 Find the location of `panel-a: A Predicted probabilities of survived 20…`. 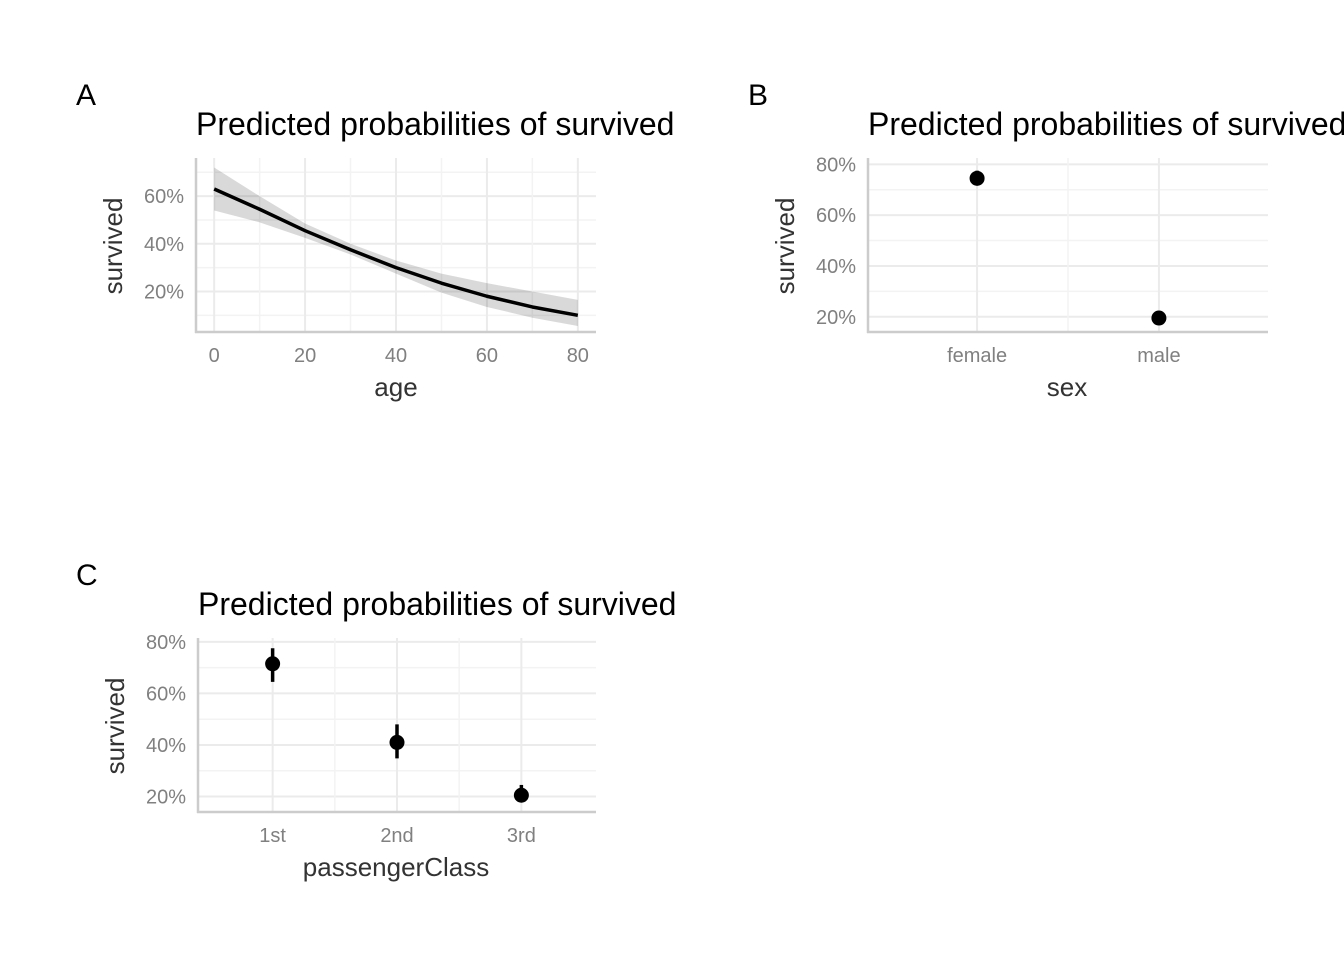

panel-a: A Predicted probabilities of survived 20… is located at coordinates (375, 240).